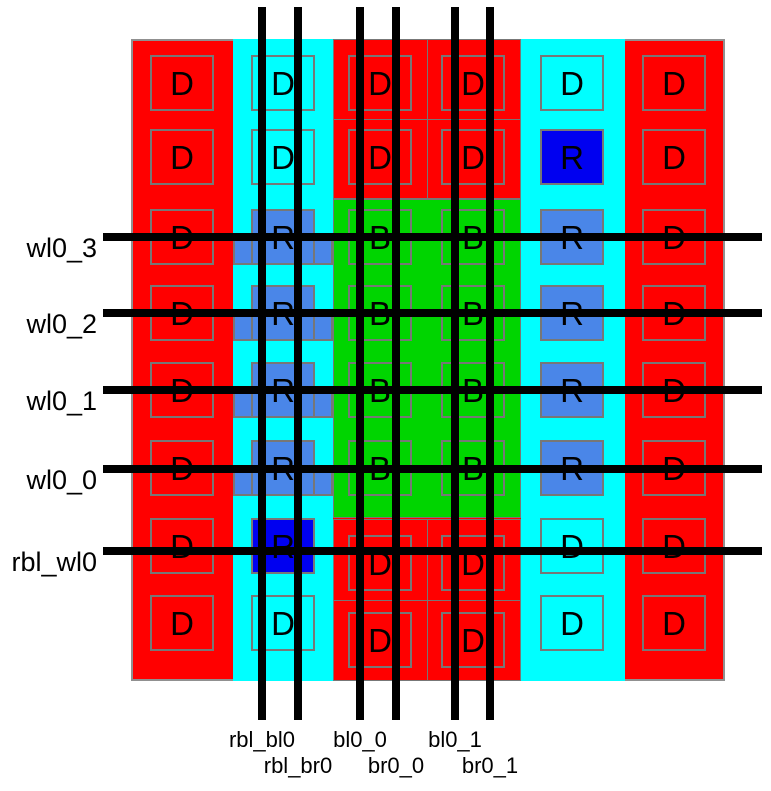 The height and width of the screenshot is (791, 771). I want to click on d-cell-r6c4: D, so click(572, 546).